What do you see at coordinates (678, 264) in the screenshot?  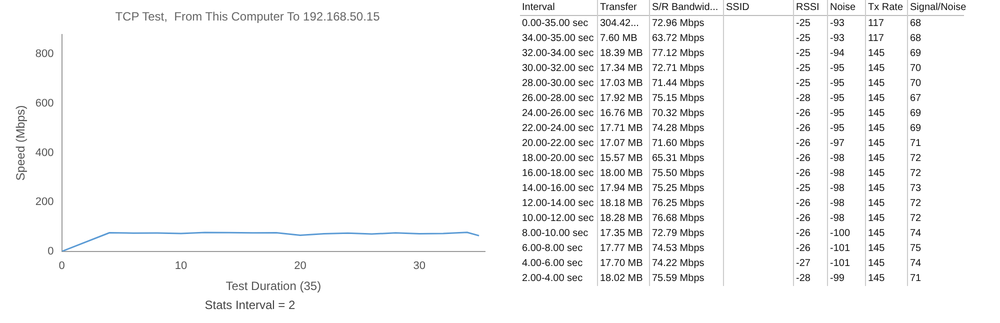 I see `data-label: 74.22 Mbps` at bounding box center [678, 264].